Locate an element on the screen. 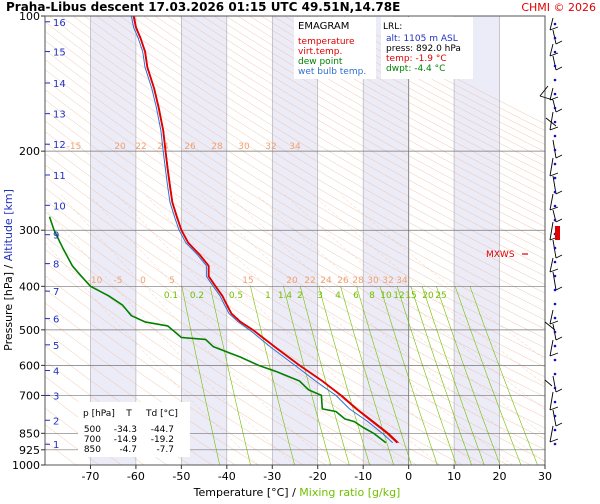 This screenshot has width=600, height=504. theta-label: 34 is located at coordinates (402, 281).